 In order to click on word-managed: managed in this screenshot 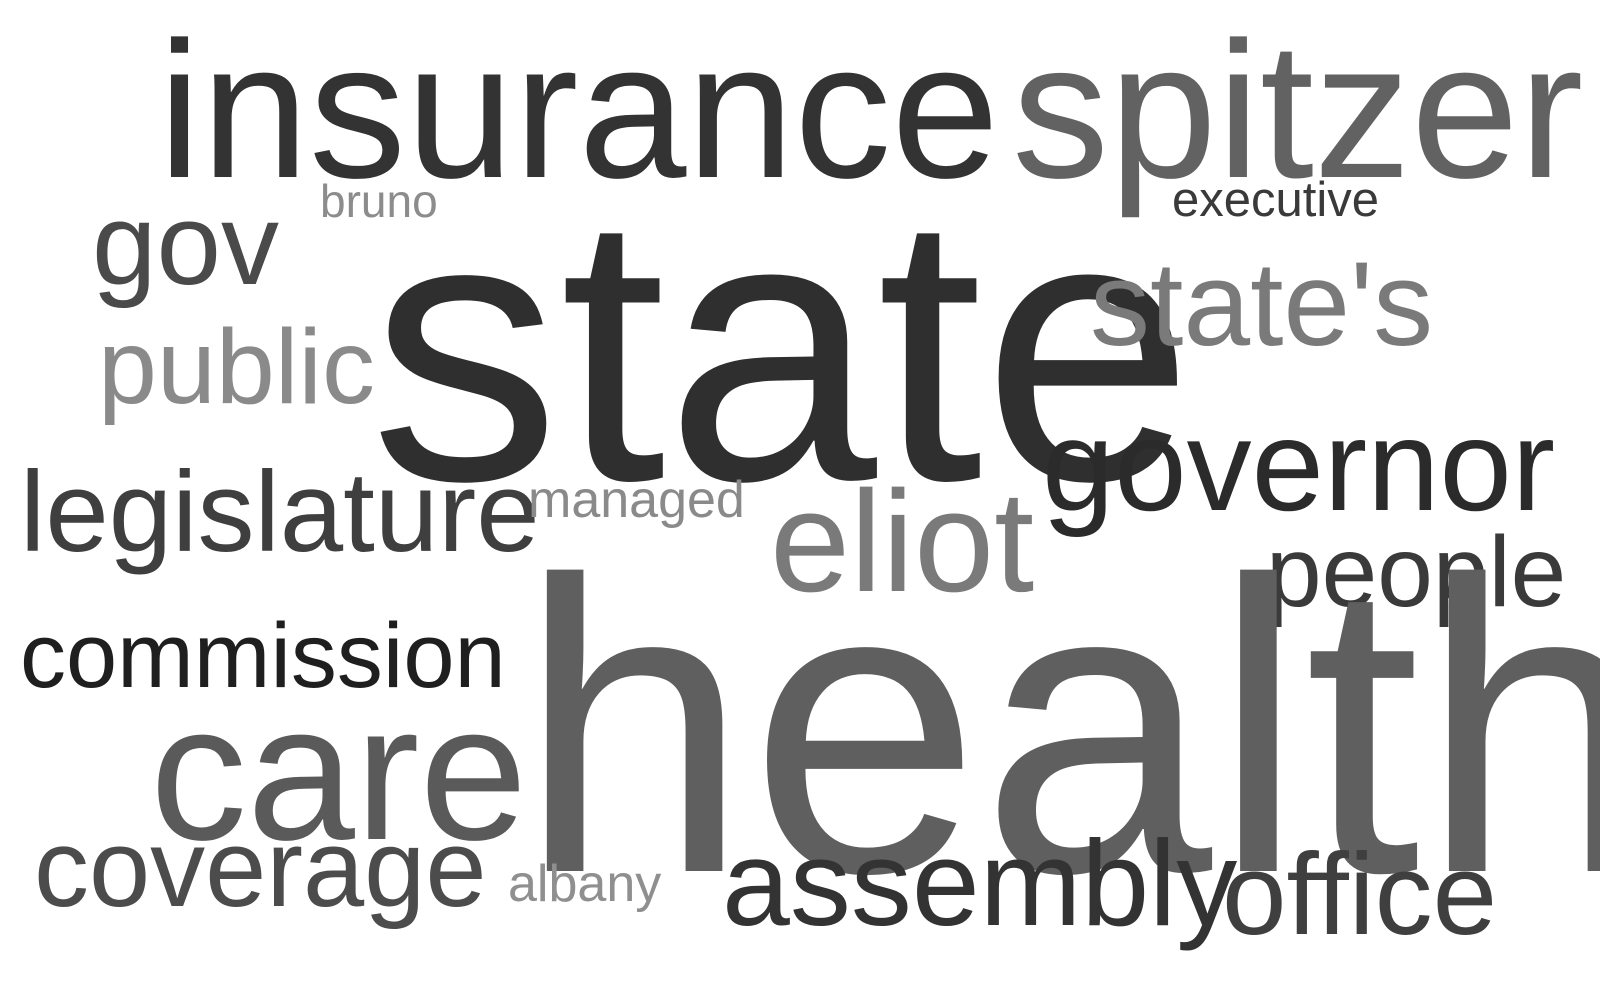, I will do `click(636, 500)`.